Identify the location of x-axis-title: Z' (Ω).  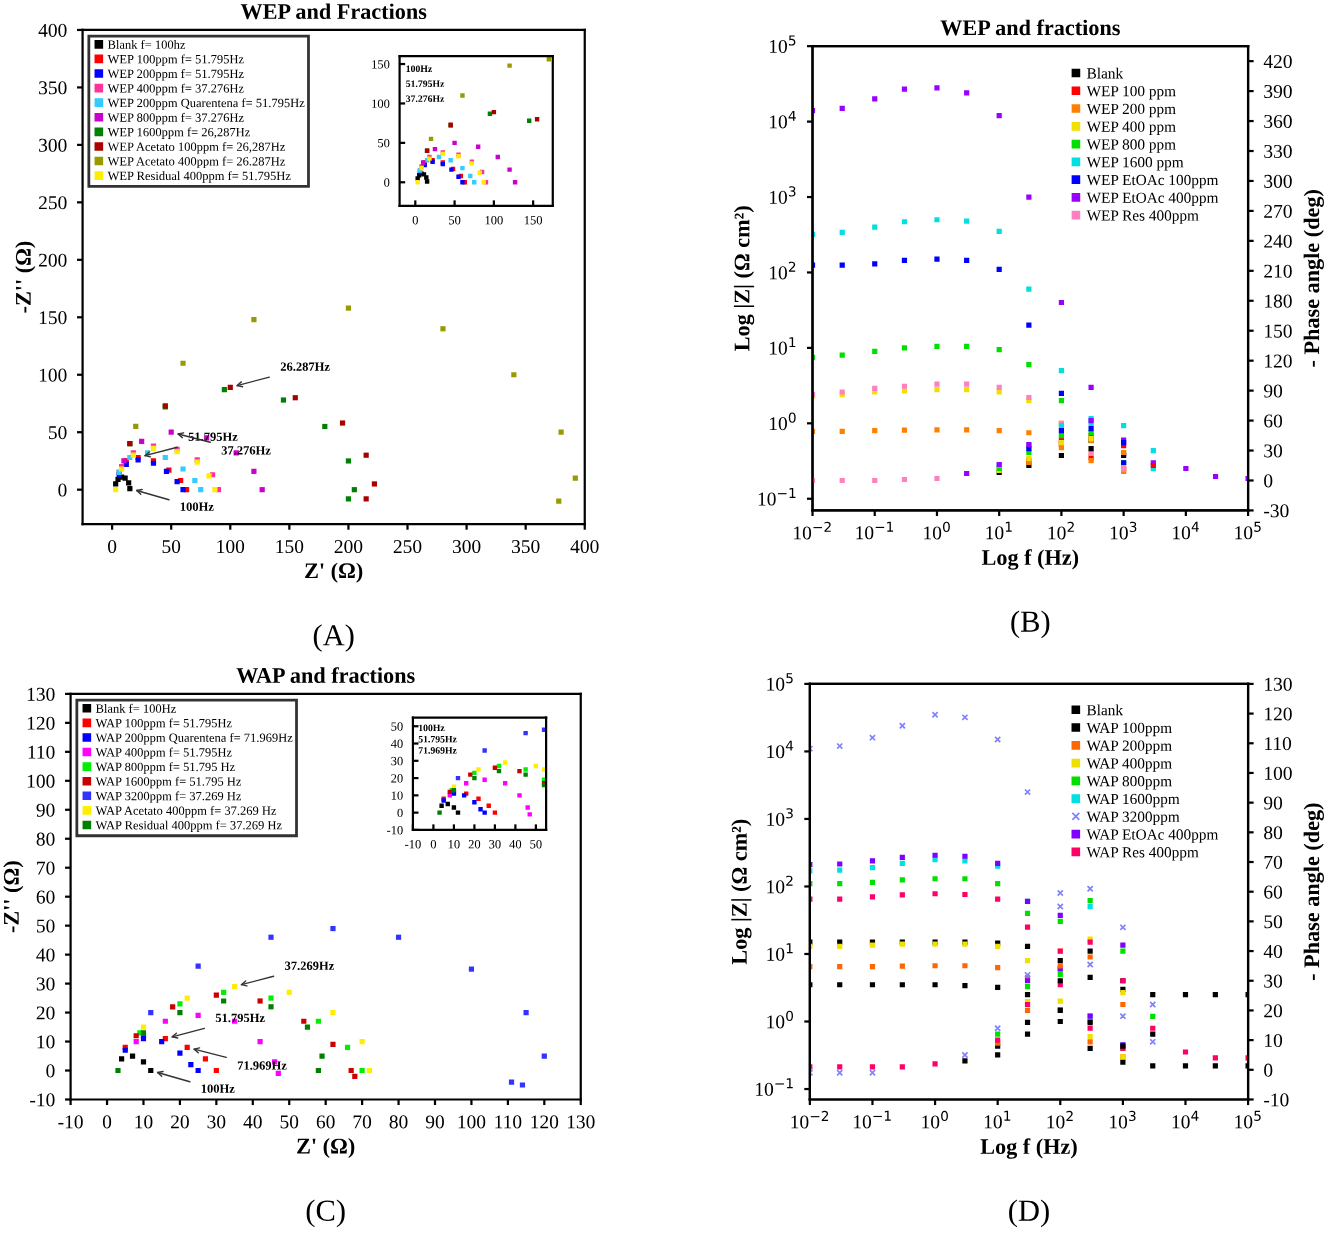
(334, 572).